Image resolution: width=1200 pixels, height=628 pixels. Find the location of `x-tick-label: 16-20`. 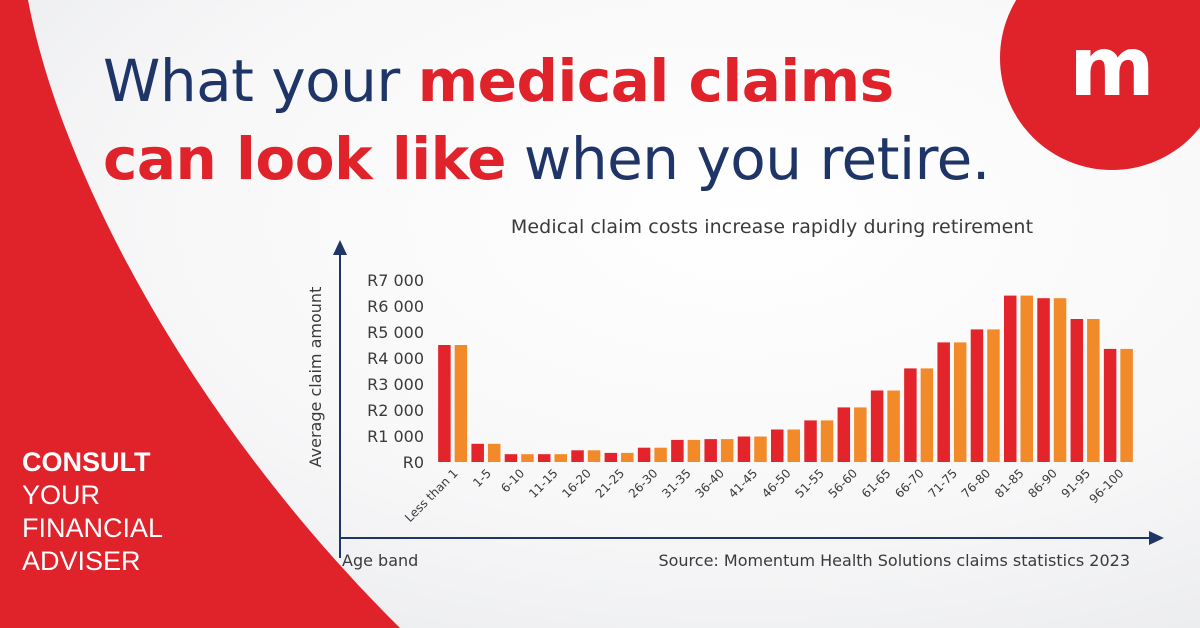

x-tick-label: 16-20 is located at coordinates (576, 483).